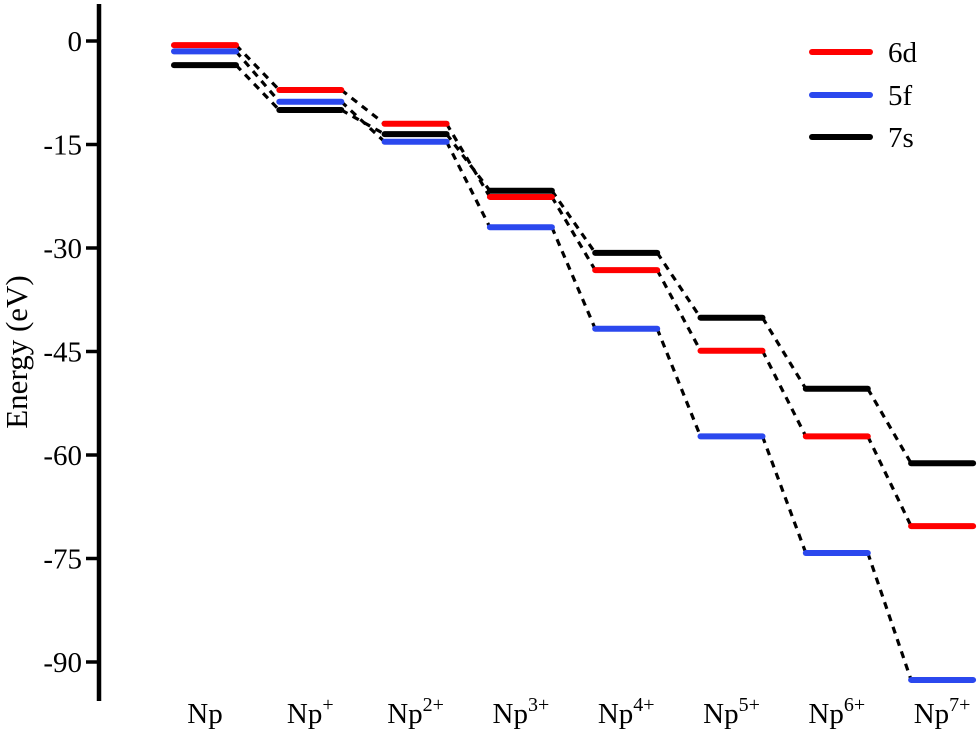  I want to click on x-category-label: Np7+, so click(942, 712).